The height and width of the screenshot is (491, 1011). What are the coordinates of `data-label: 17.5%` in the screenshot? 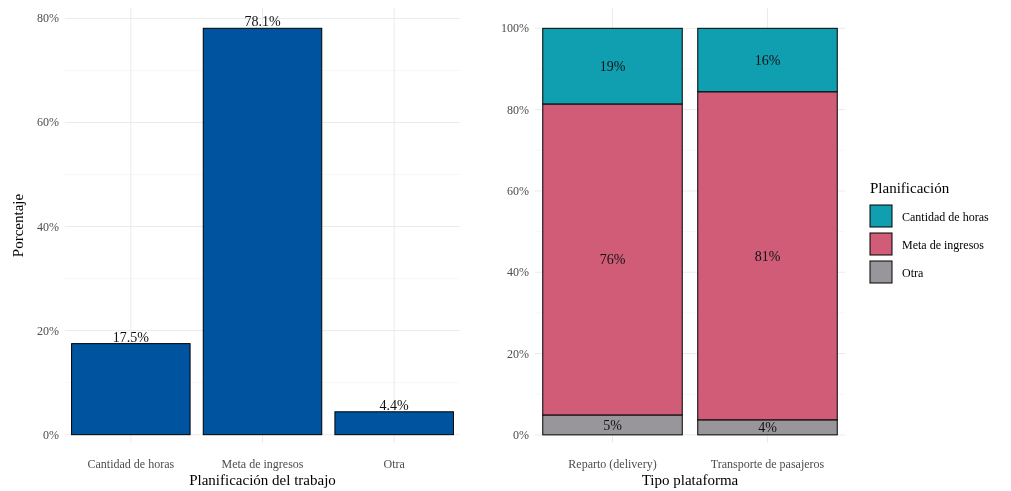 It's located at (131, 337).